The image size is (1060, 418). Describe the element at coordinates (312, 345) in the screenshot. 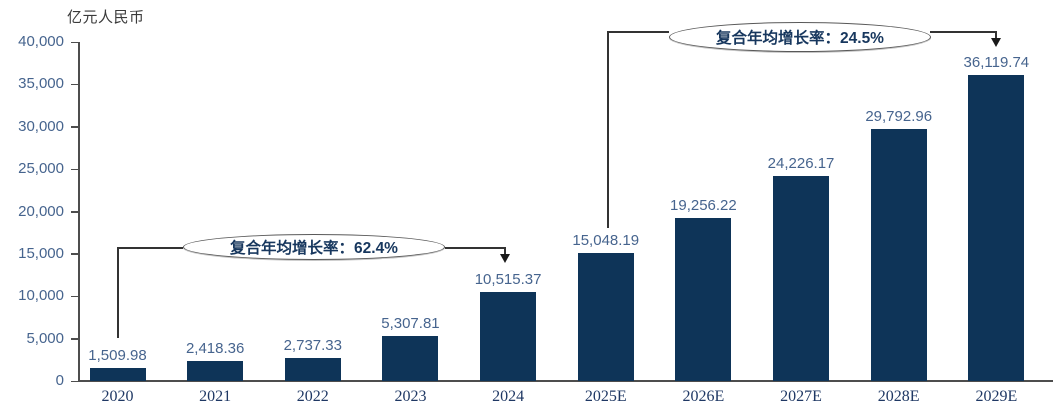

I see `bar-value-label: 2,737.33` at that location.